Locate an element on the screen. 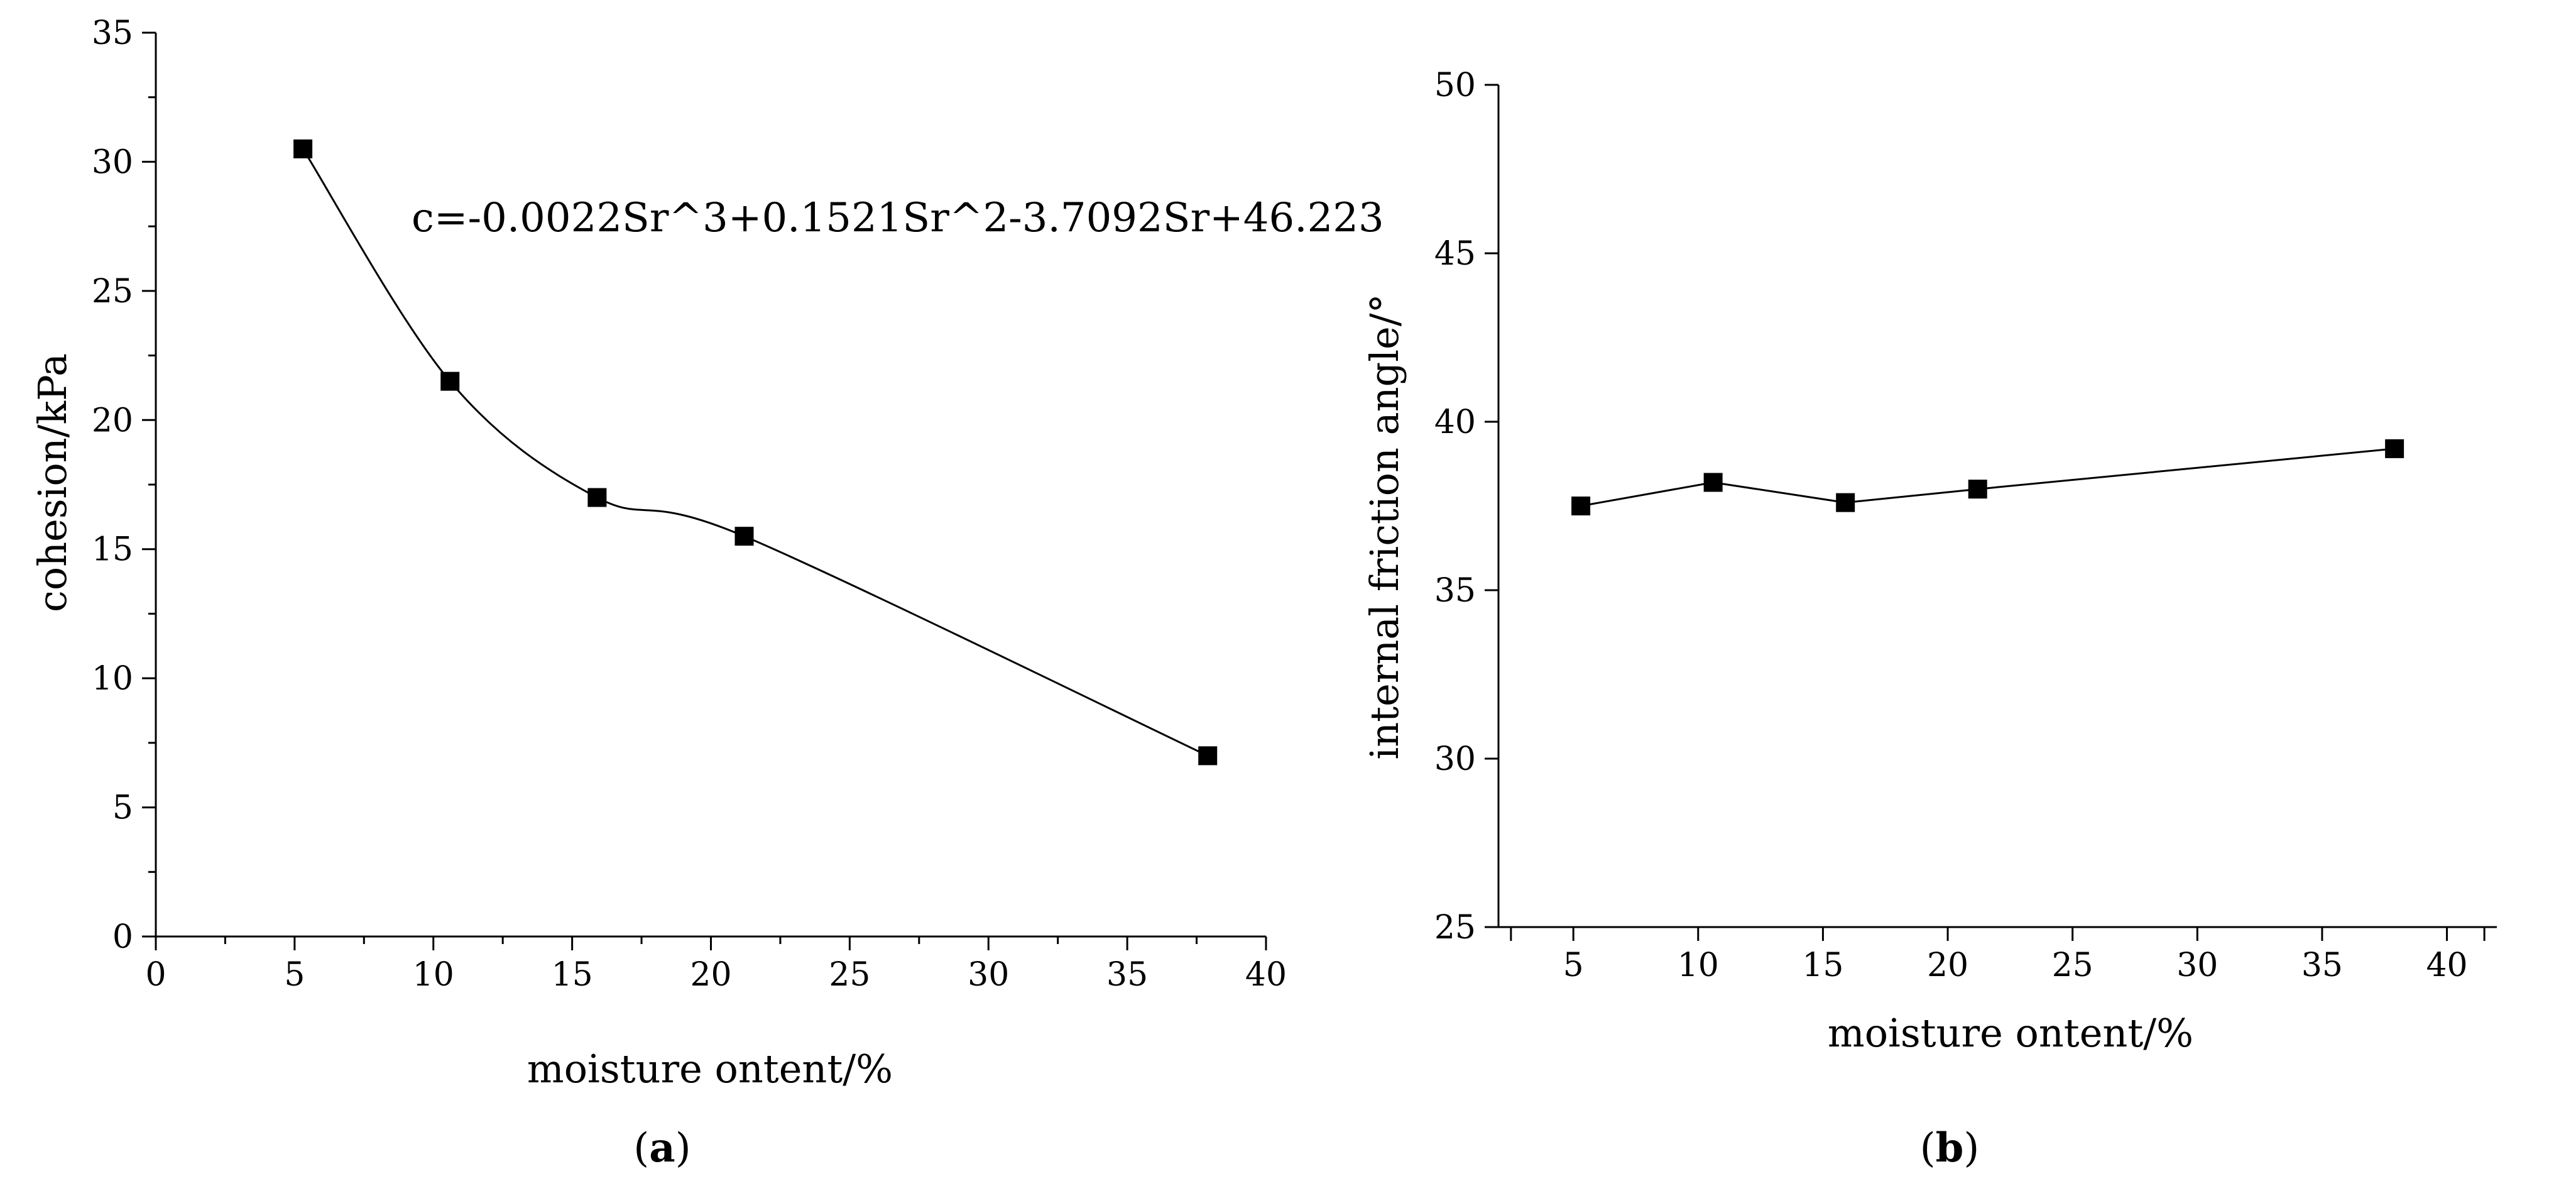 The height and width of the screenshot is (1181, 2576). chart-b-y-tick-label: 35 is located at coordinates (1455, 591).